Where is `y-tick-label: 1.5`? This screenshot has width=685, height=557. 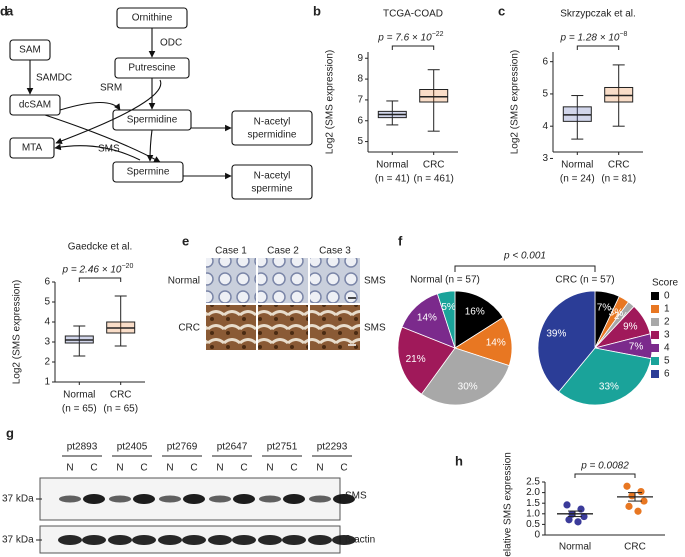 y-tick-label: 1.5 is located at coordinates (533, 503).